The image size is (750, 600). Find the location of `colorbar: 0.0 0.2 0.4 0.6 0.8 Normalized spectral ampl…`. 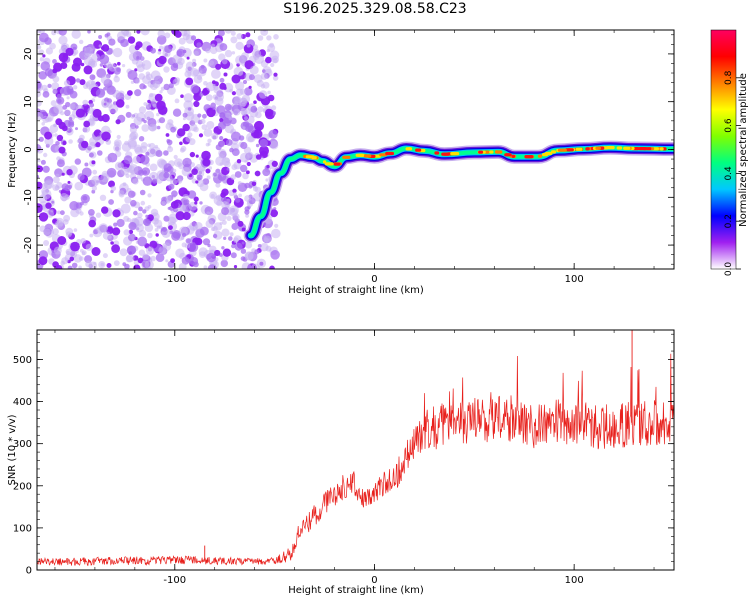

colorbar: 0.0 0.2 0.4 0.6 0.8 Normalized spectral ampl… is located at coordinates (729, 152).